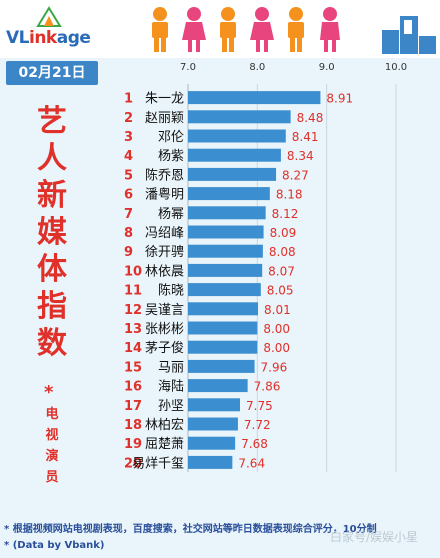 The height and width of the screenshot is (558, 440). What do you see at coordinates (254, 444) in the screenshot?
I see `value-label: 7.68` at bounding box center [254, 444].